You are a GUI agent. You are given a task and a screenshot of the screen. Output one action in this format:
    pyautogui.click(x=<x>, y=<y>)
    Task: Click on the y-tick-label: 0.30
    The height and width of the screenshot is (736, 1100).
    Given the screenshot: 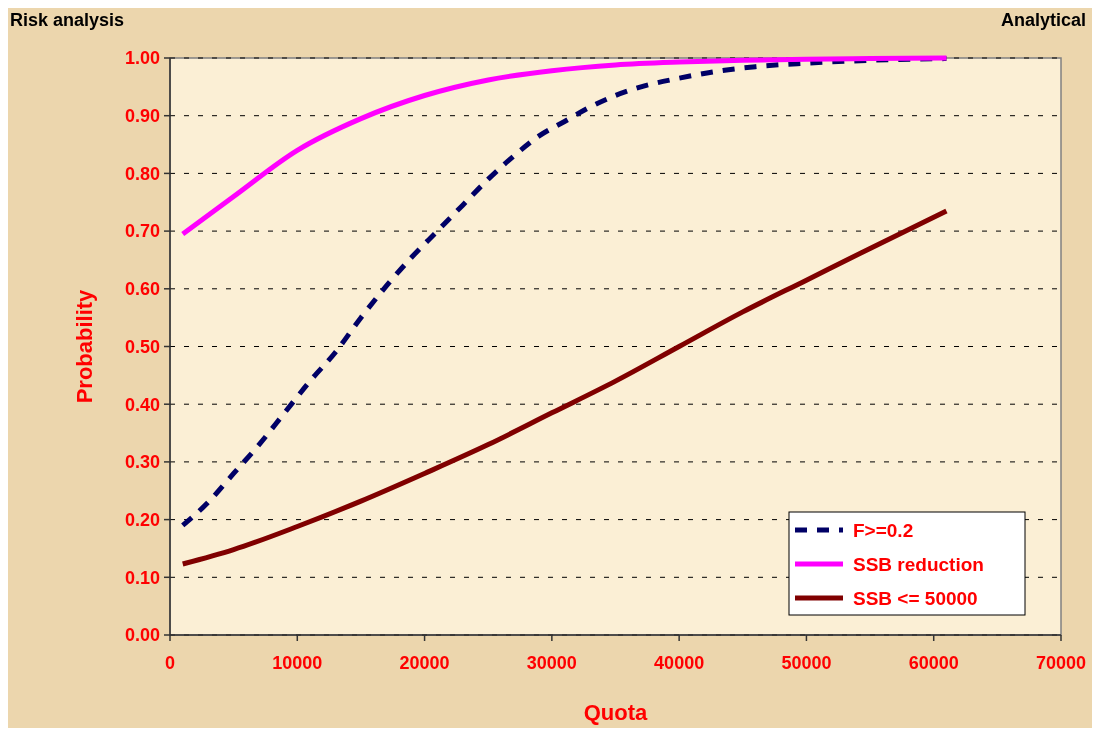 What is the action you would take?
    pyautogui.click(x=142, y=462)
    